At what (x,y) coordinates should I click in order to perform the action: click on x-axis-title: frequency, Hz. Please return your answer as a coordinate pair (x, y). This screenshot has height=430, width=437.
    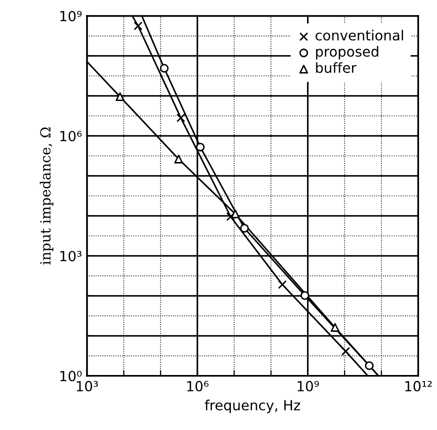
    Looking at the image, I should click on (252, 407).